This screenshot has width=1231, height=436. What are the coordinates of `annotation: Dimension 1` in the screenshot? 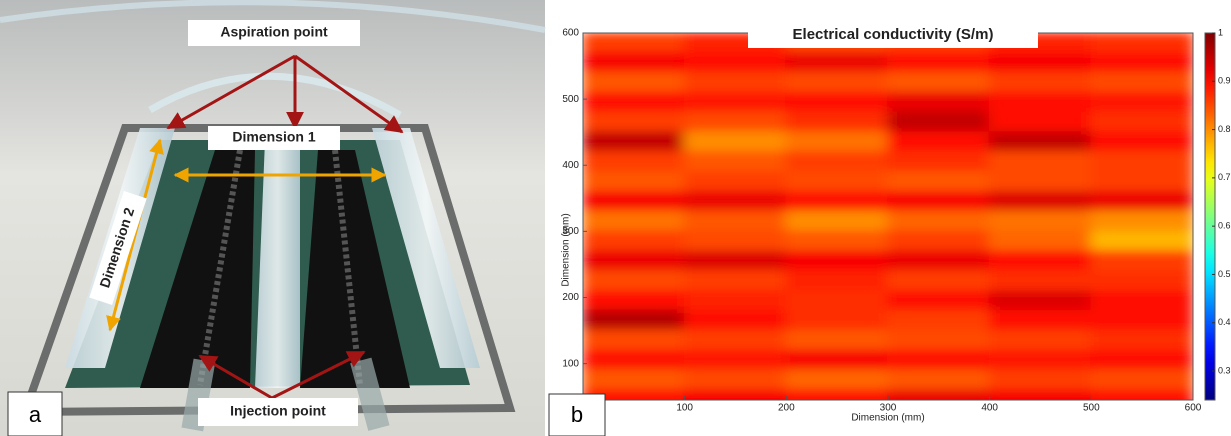 It's located at (273, 137).